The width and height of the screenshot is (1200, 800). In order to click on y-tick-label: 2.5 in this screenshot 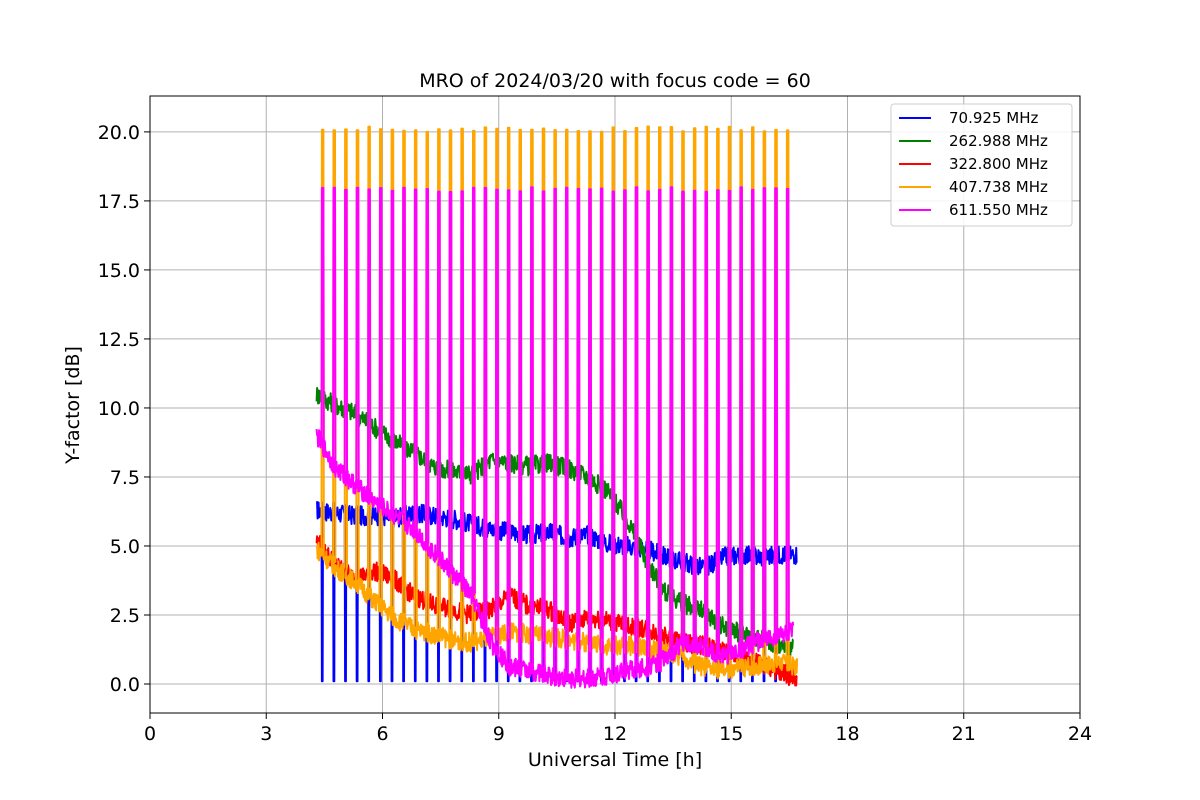, I will do `click(125, 616)`.